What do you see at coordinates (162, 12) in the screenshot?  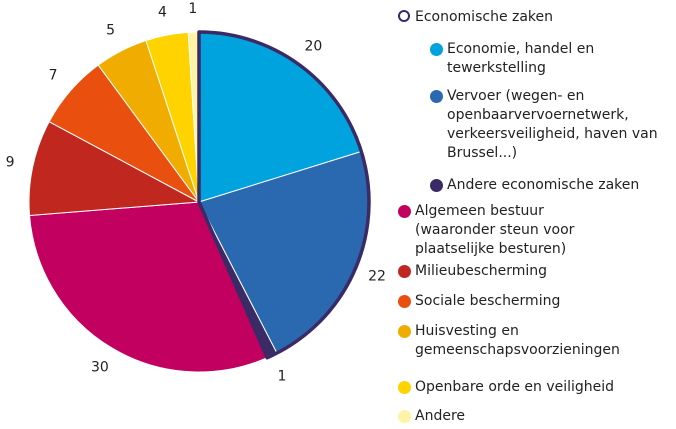 I see `value-label: 4` at bounding box center [162, 12].